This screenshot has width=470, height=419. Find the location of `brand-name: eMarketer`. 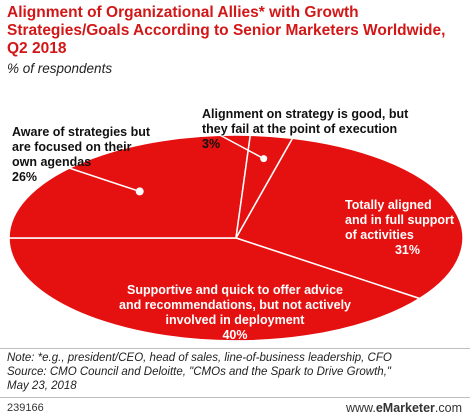

brand-name: eMarketer is located at coordinates (405, 408).